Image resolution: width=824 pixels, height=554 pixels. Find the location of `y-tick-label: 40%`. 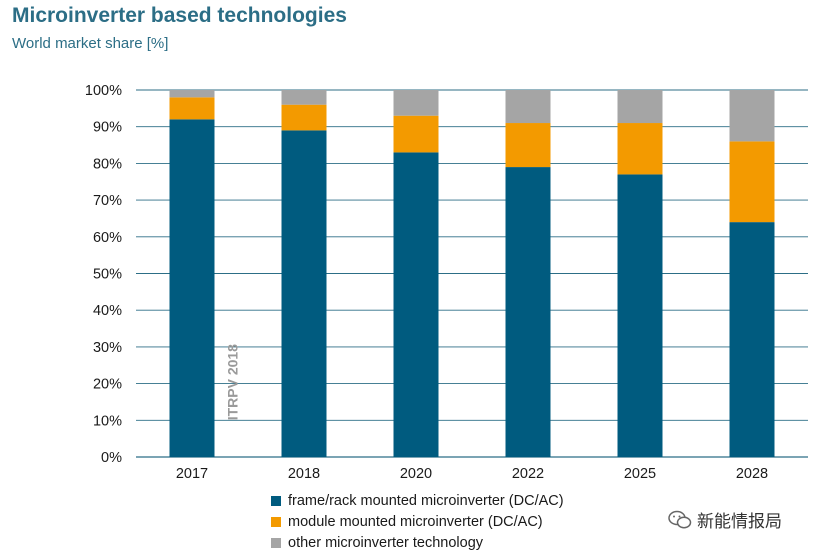

y-tick-label: 40% is located at coordinates (107, 311).